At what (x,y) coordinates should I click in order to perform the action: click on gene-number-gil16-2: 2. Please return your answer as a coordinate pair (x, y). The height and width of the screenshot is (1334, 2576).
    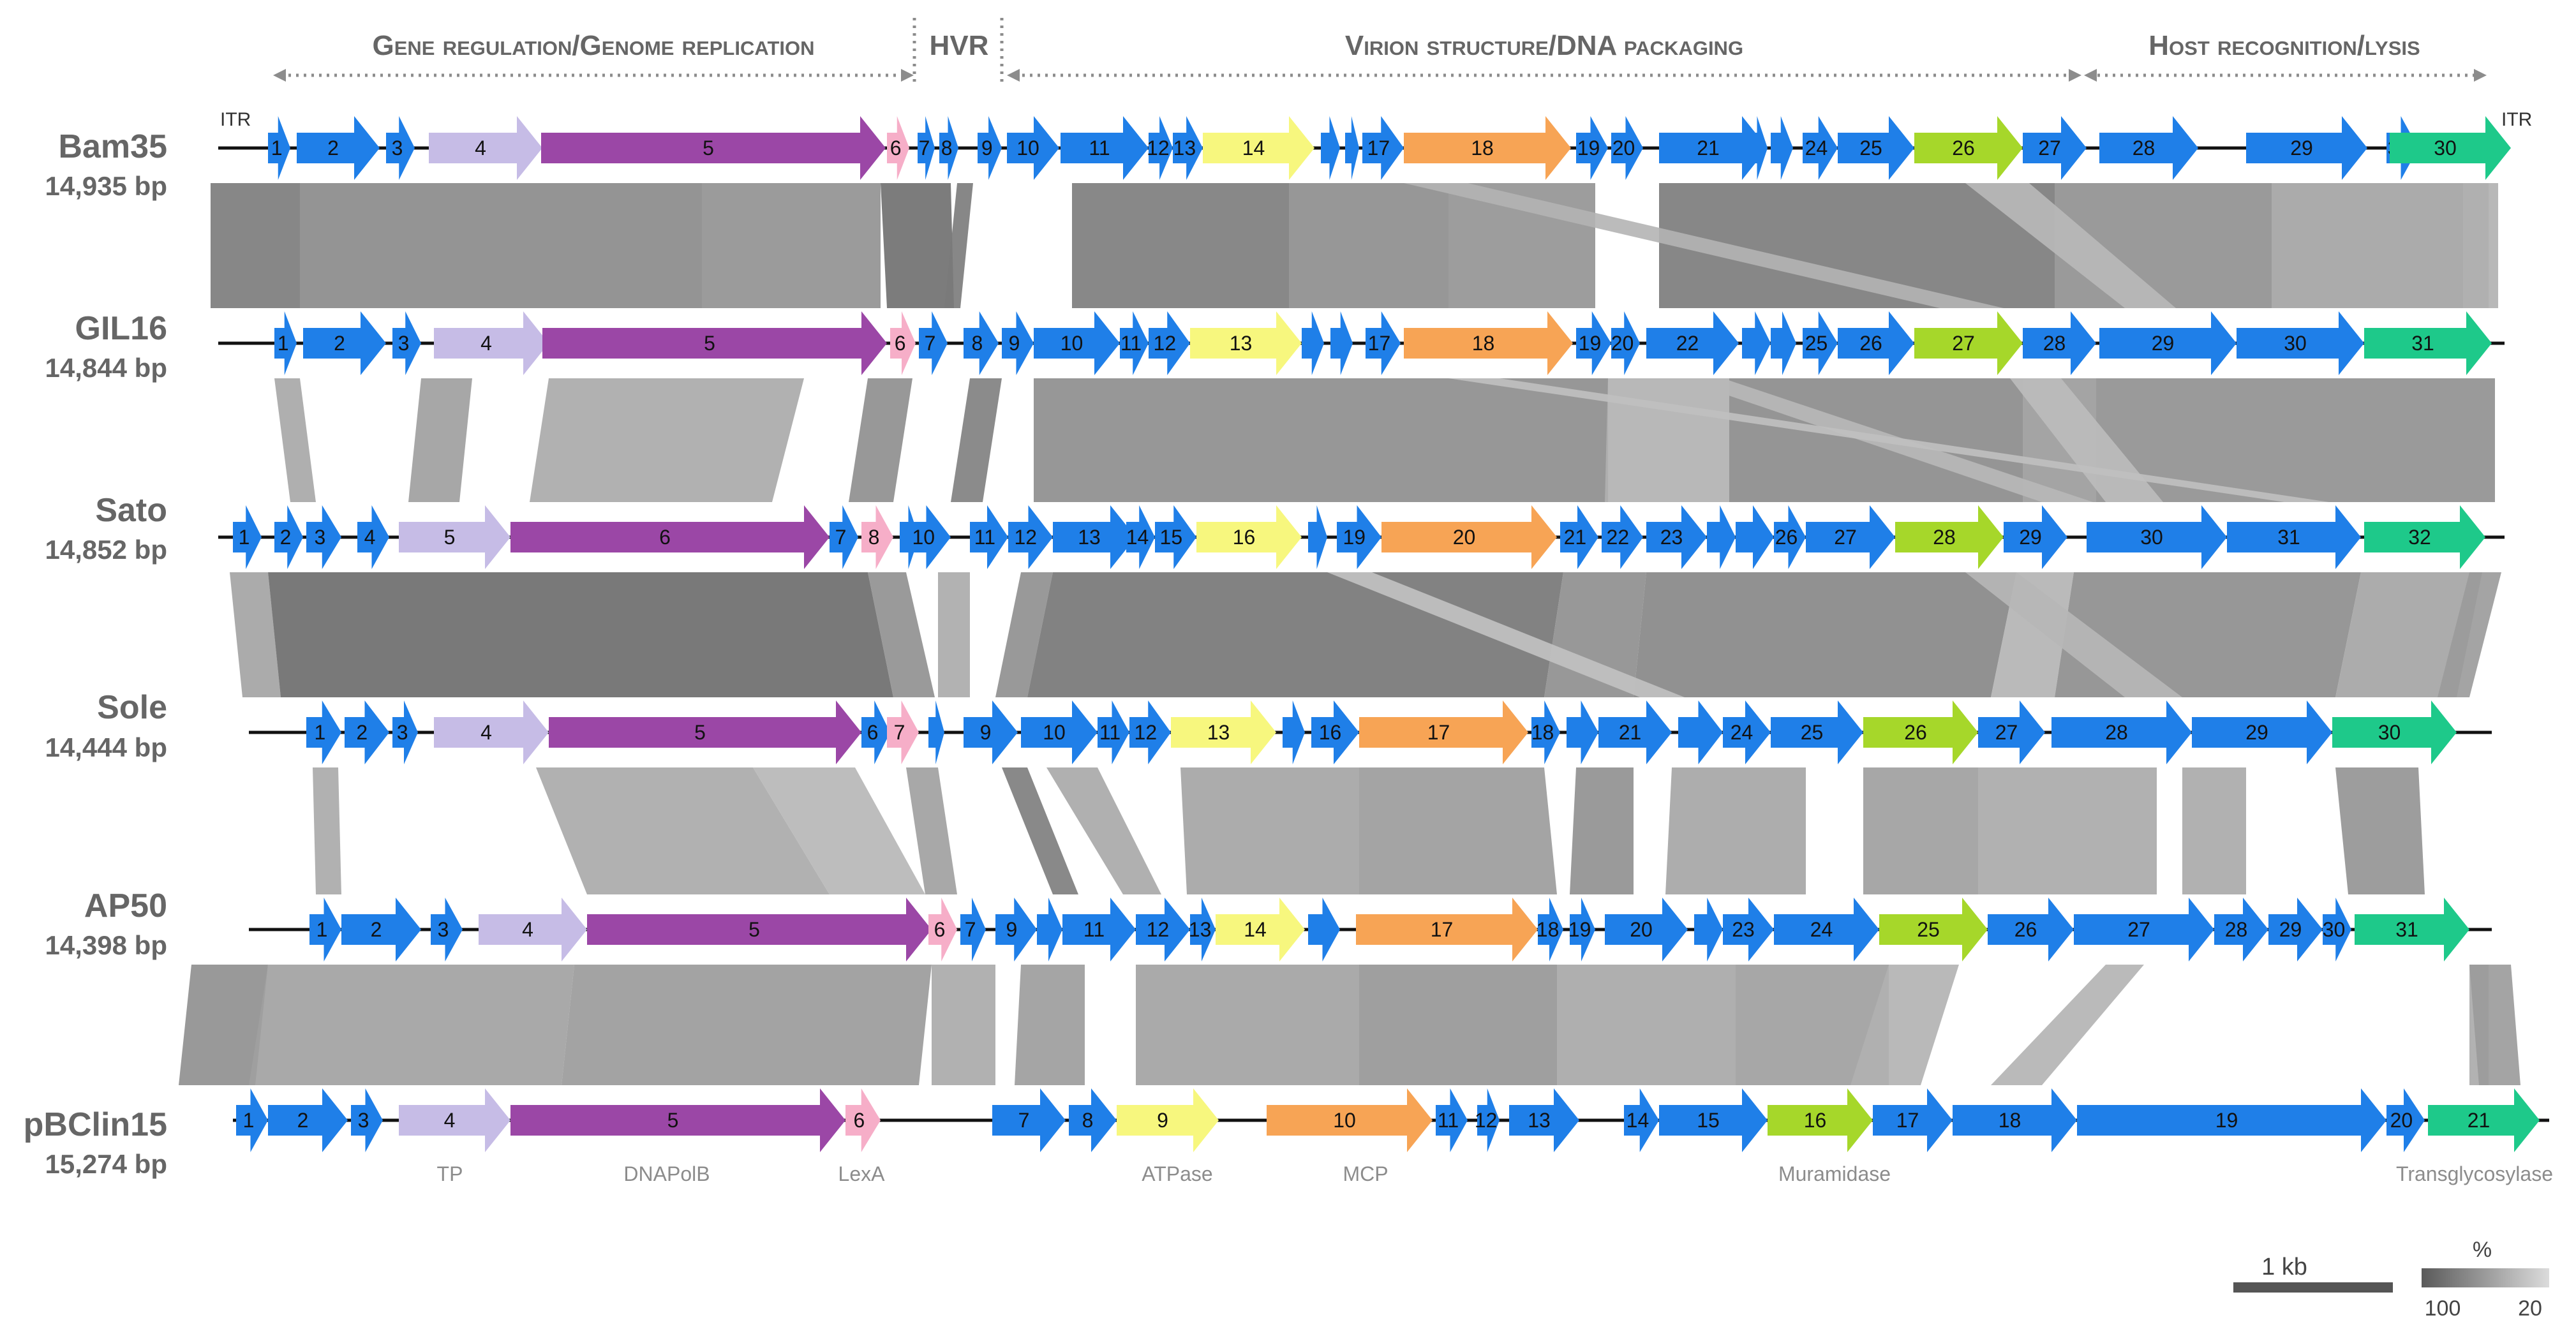
    Looking at the image, I should click on (339, 343).